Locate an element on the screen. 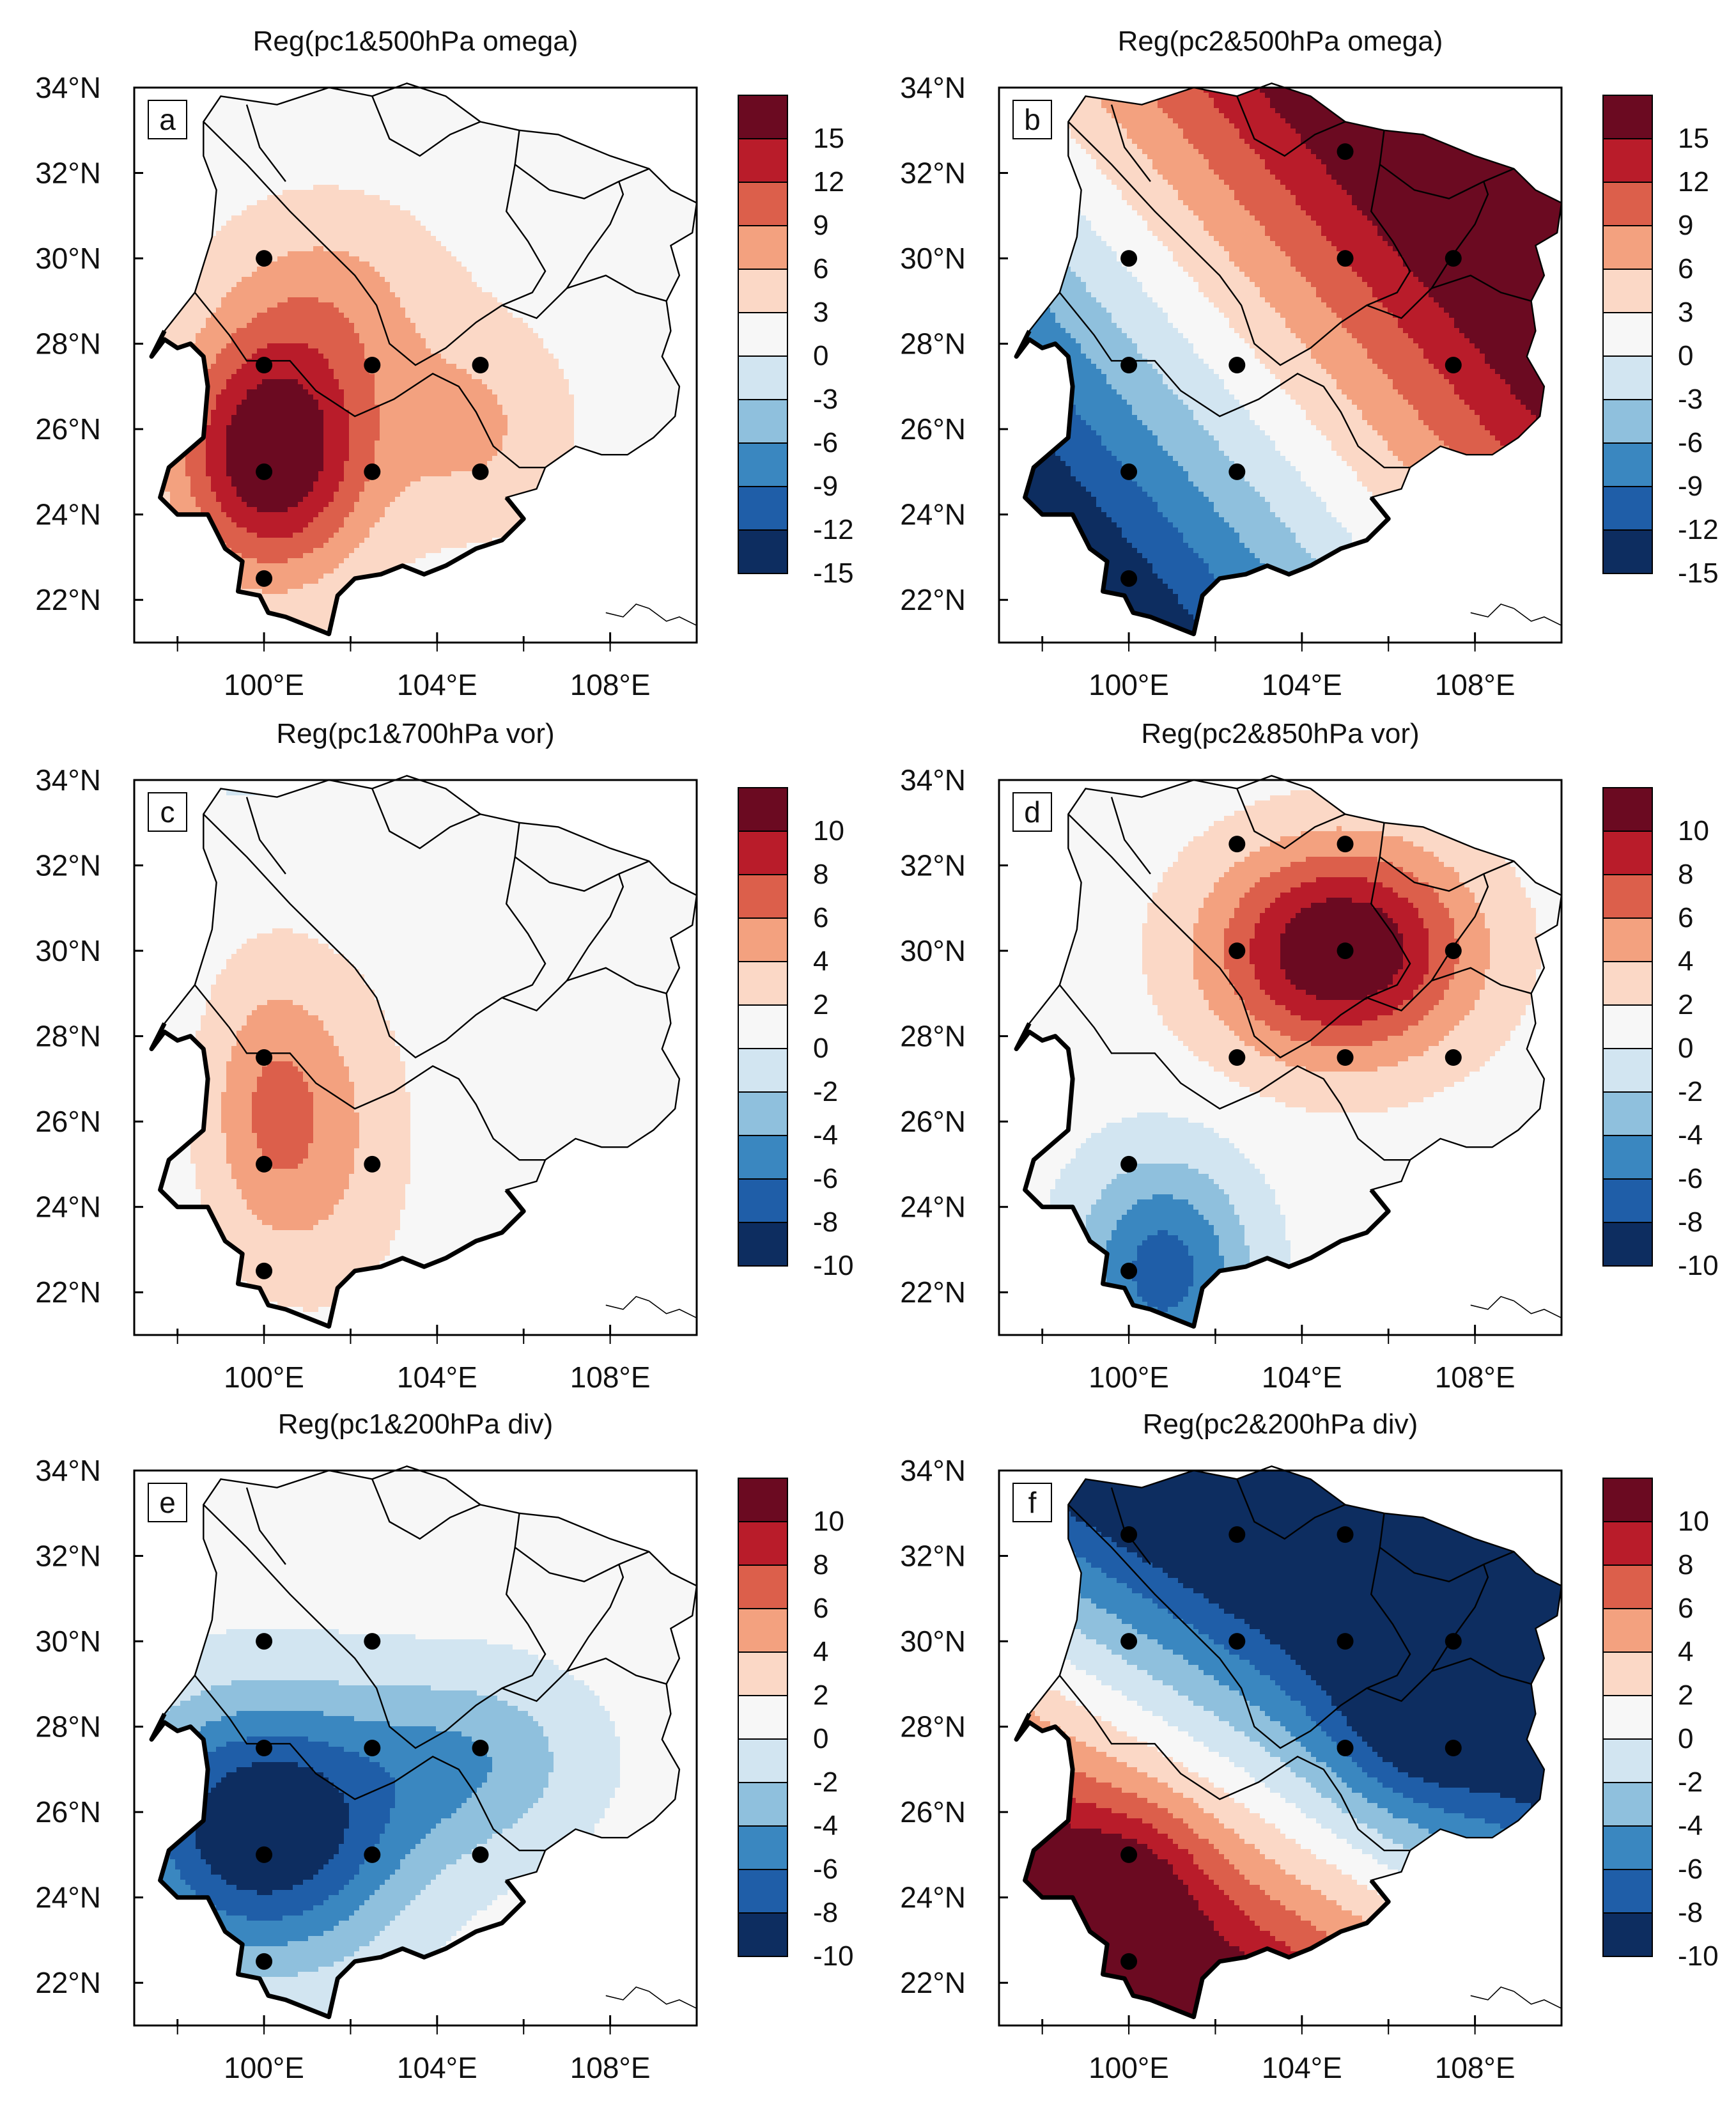 The width and height of the screenshot is (1736, 2115). lon-tick-label: 108°E is located at coordinates (1475, 2067).